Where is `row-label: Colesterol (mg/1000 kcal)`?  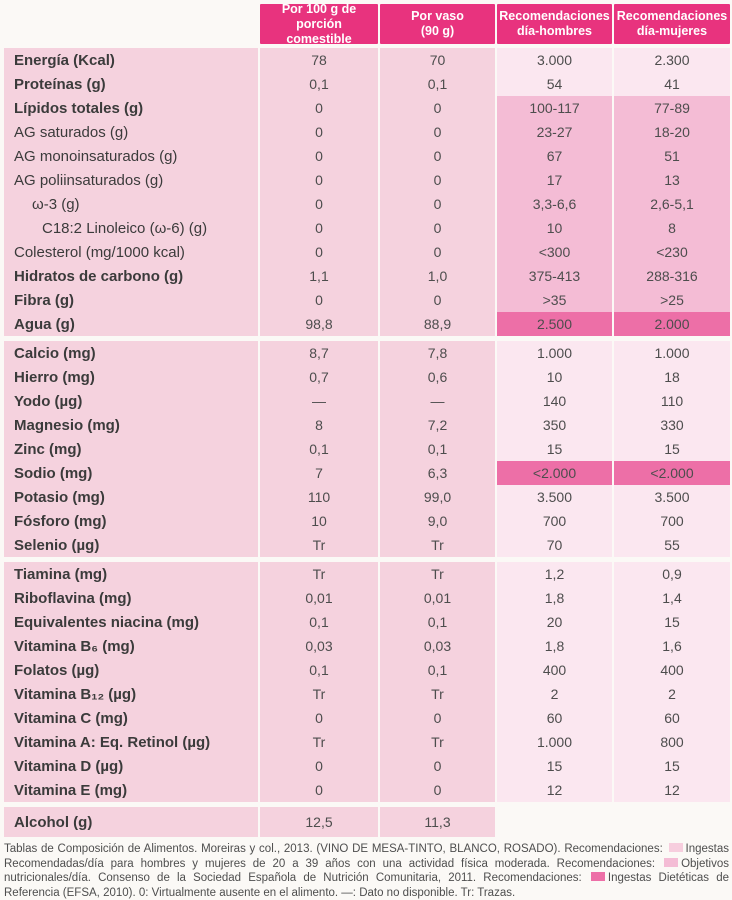 row-label: Colesterol (mg/1000 kcal) is located at coordinates (131, 252).